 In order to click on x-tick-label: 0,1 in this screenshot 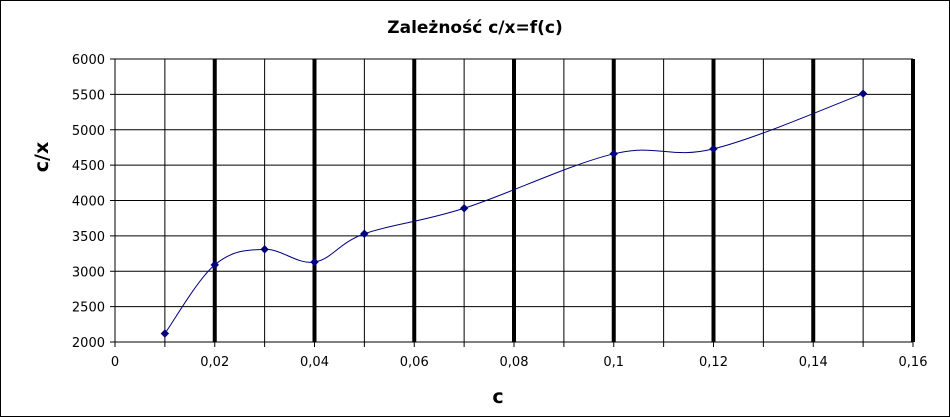, I will do `click(613, 362)`.